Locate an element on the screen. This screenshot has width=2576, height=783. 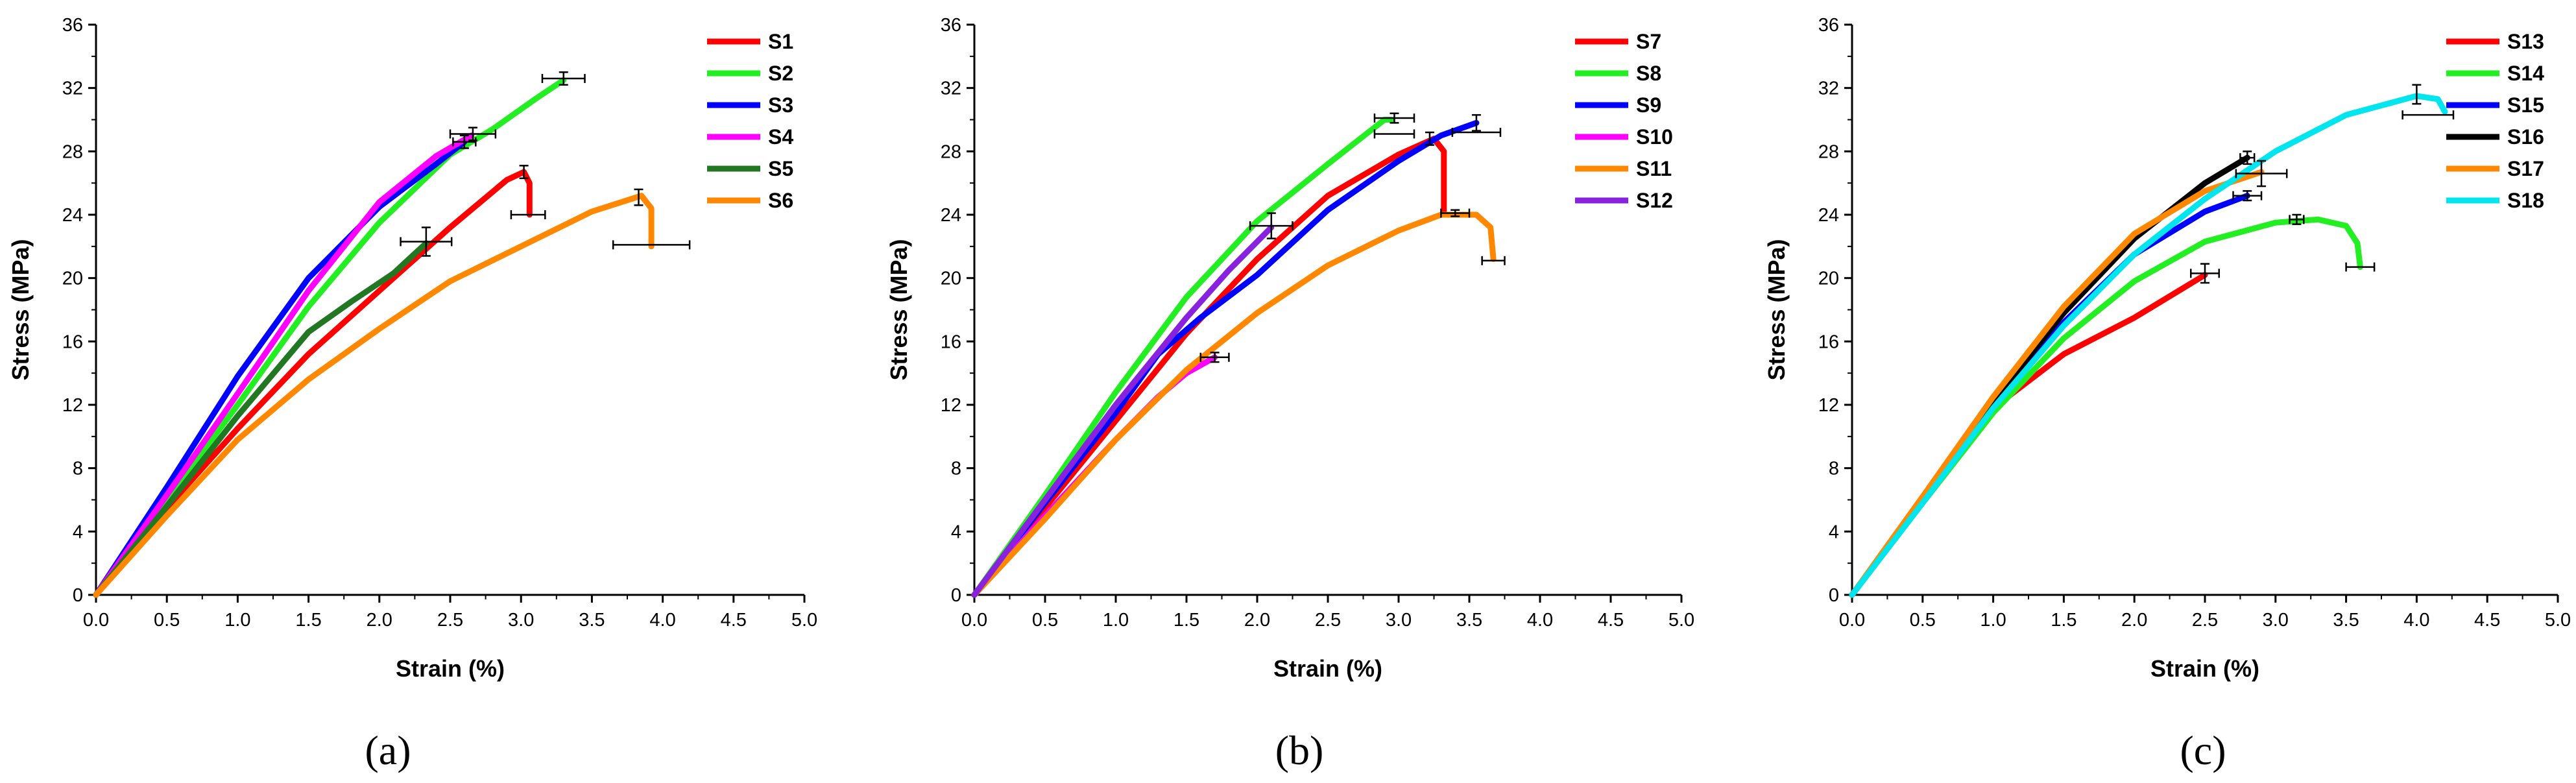
error-bar-s14 is located at coordinates (2297, 219).